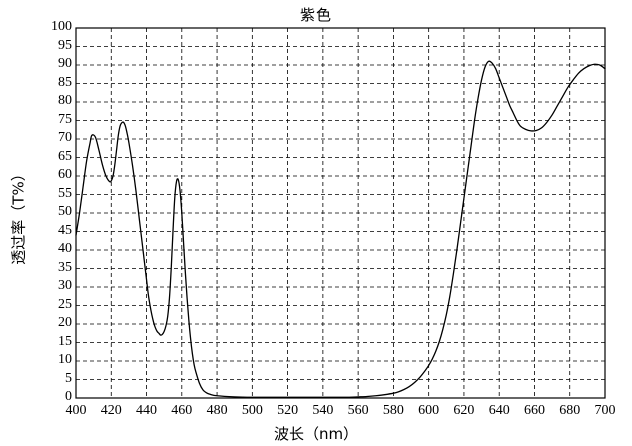 The height and width of the screenshot is (446, 632). I want to click on y-tick-label: 5, so click(68, 378).